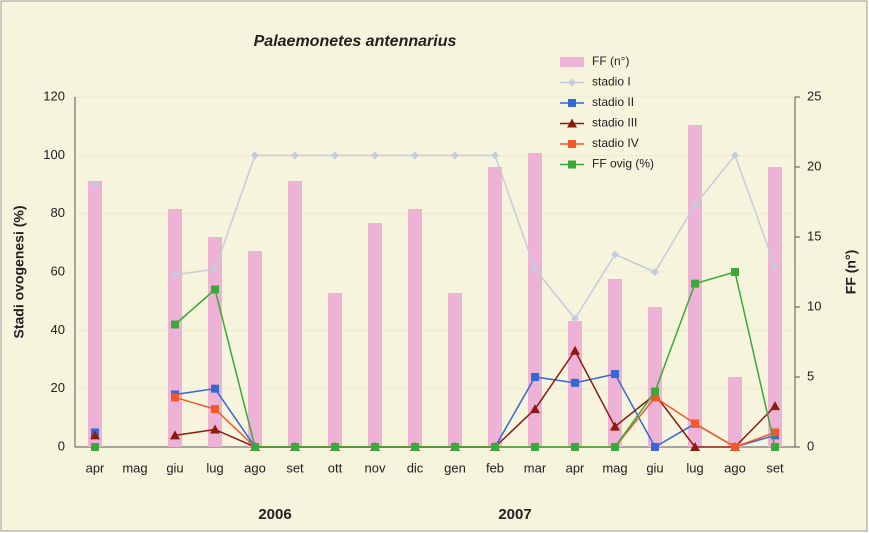 This screenshot has width=869, height=533. Describe the element at coordinates (810, 445) in the screenshot. I see `y2-tick-label: 0` at that location.